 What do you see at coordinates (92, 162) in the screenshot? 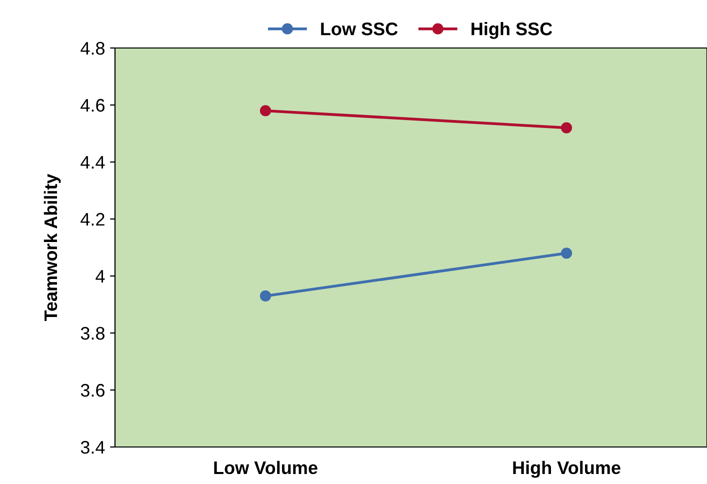
I see `y-tick-label: 4.4` at bounding box center [92, 162].